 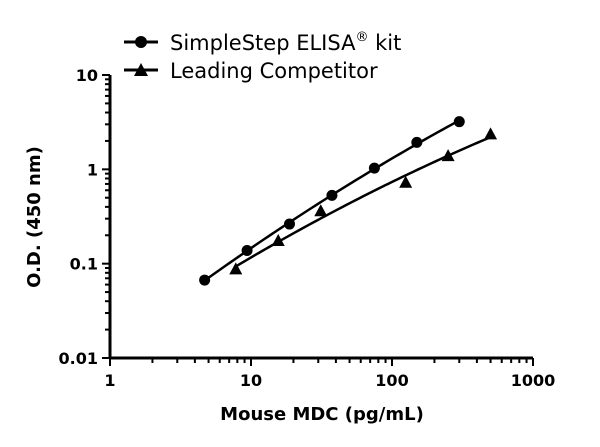 What do you see at coordinates (141, 69) in the screenshot?
I see `legend-triangle-marker` at bounding box center [141, 69].